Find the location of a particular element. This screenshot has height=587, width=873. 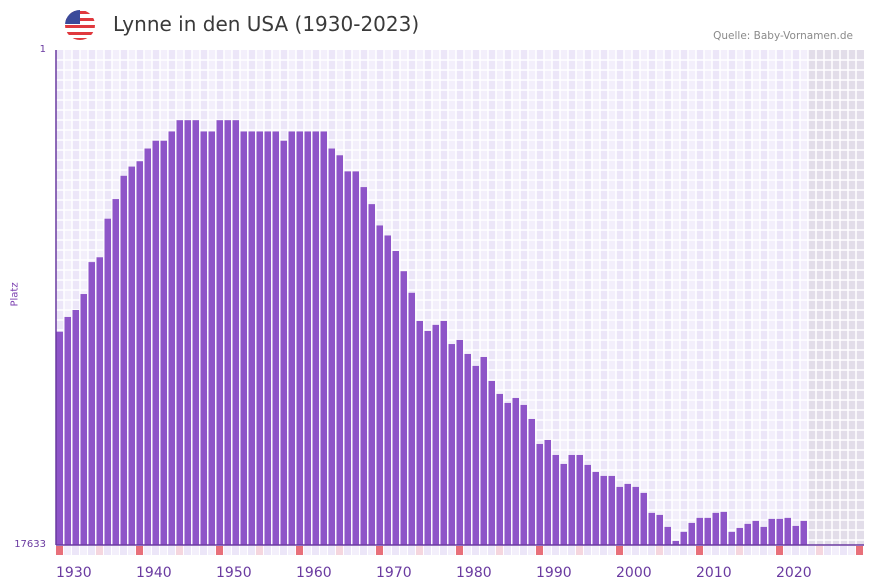

bar-2015 is located at coordinates (739, 536).